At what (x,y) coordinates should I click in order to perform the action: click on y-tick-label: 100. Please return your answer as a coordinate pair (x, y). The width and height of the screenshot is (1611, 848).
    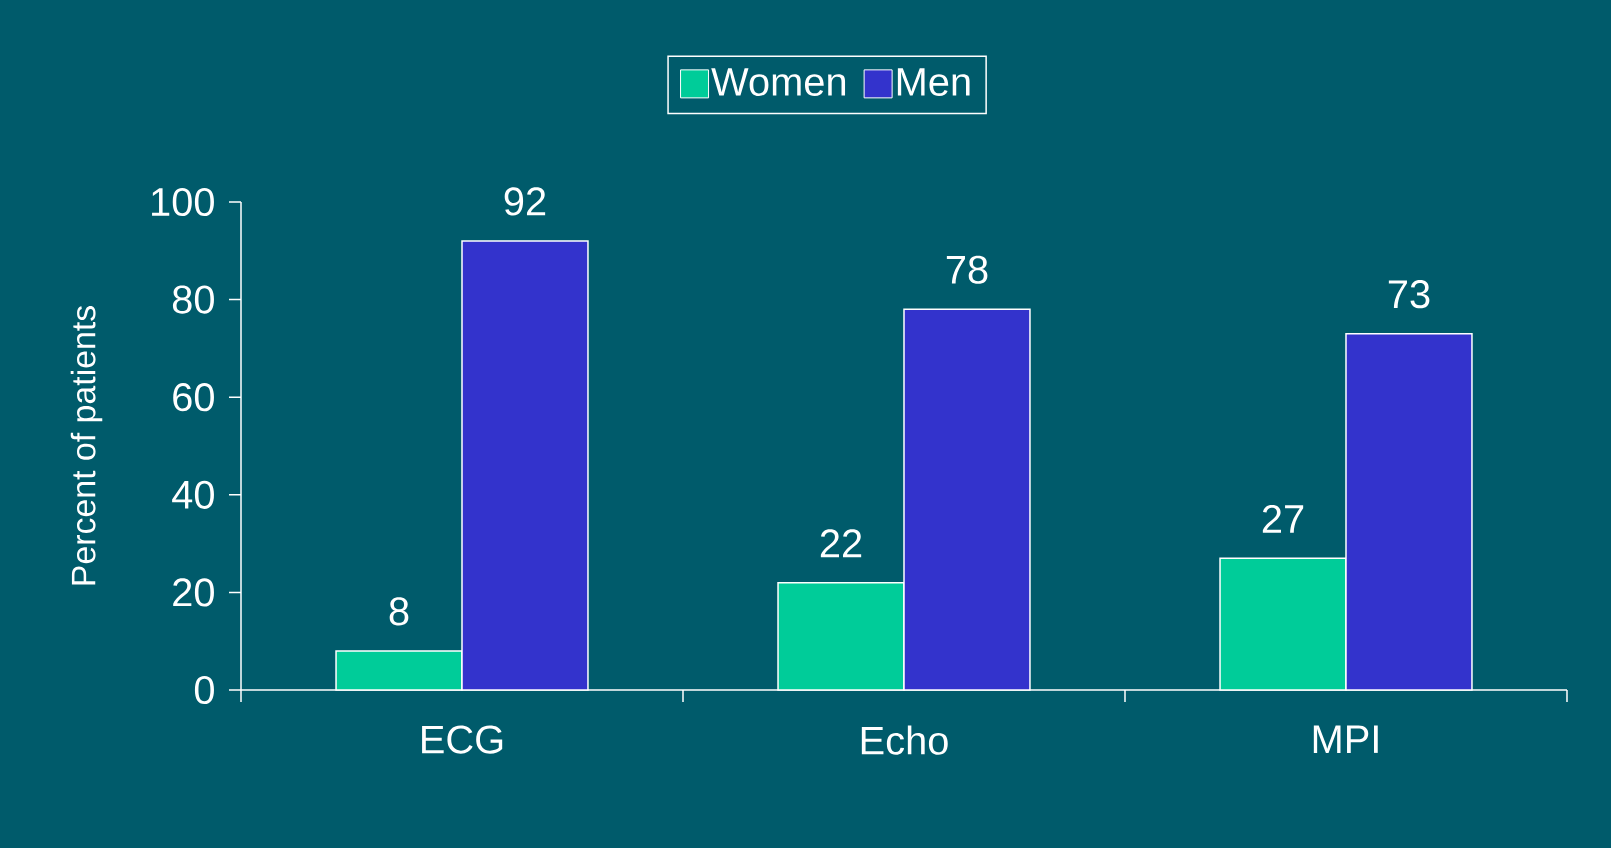
    Looking at the image, I should click on (183, 202).